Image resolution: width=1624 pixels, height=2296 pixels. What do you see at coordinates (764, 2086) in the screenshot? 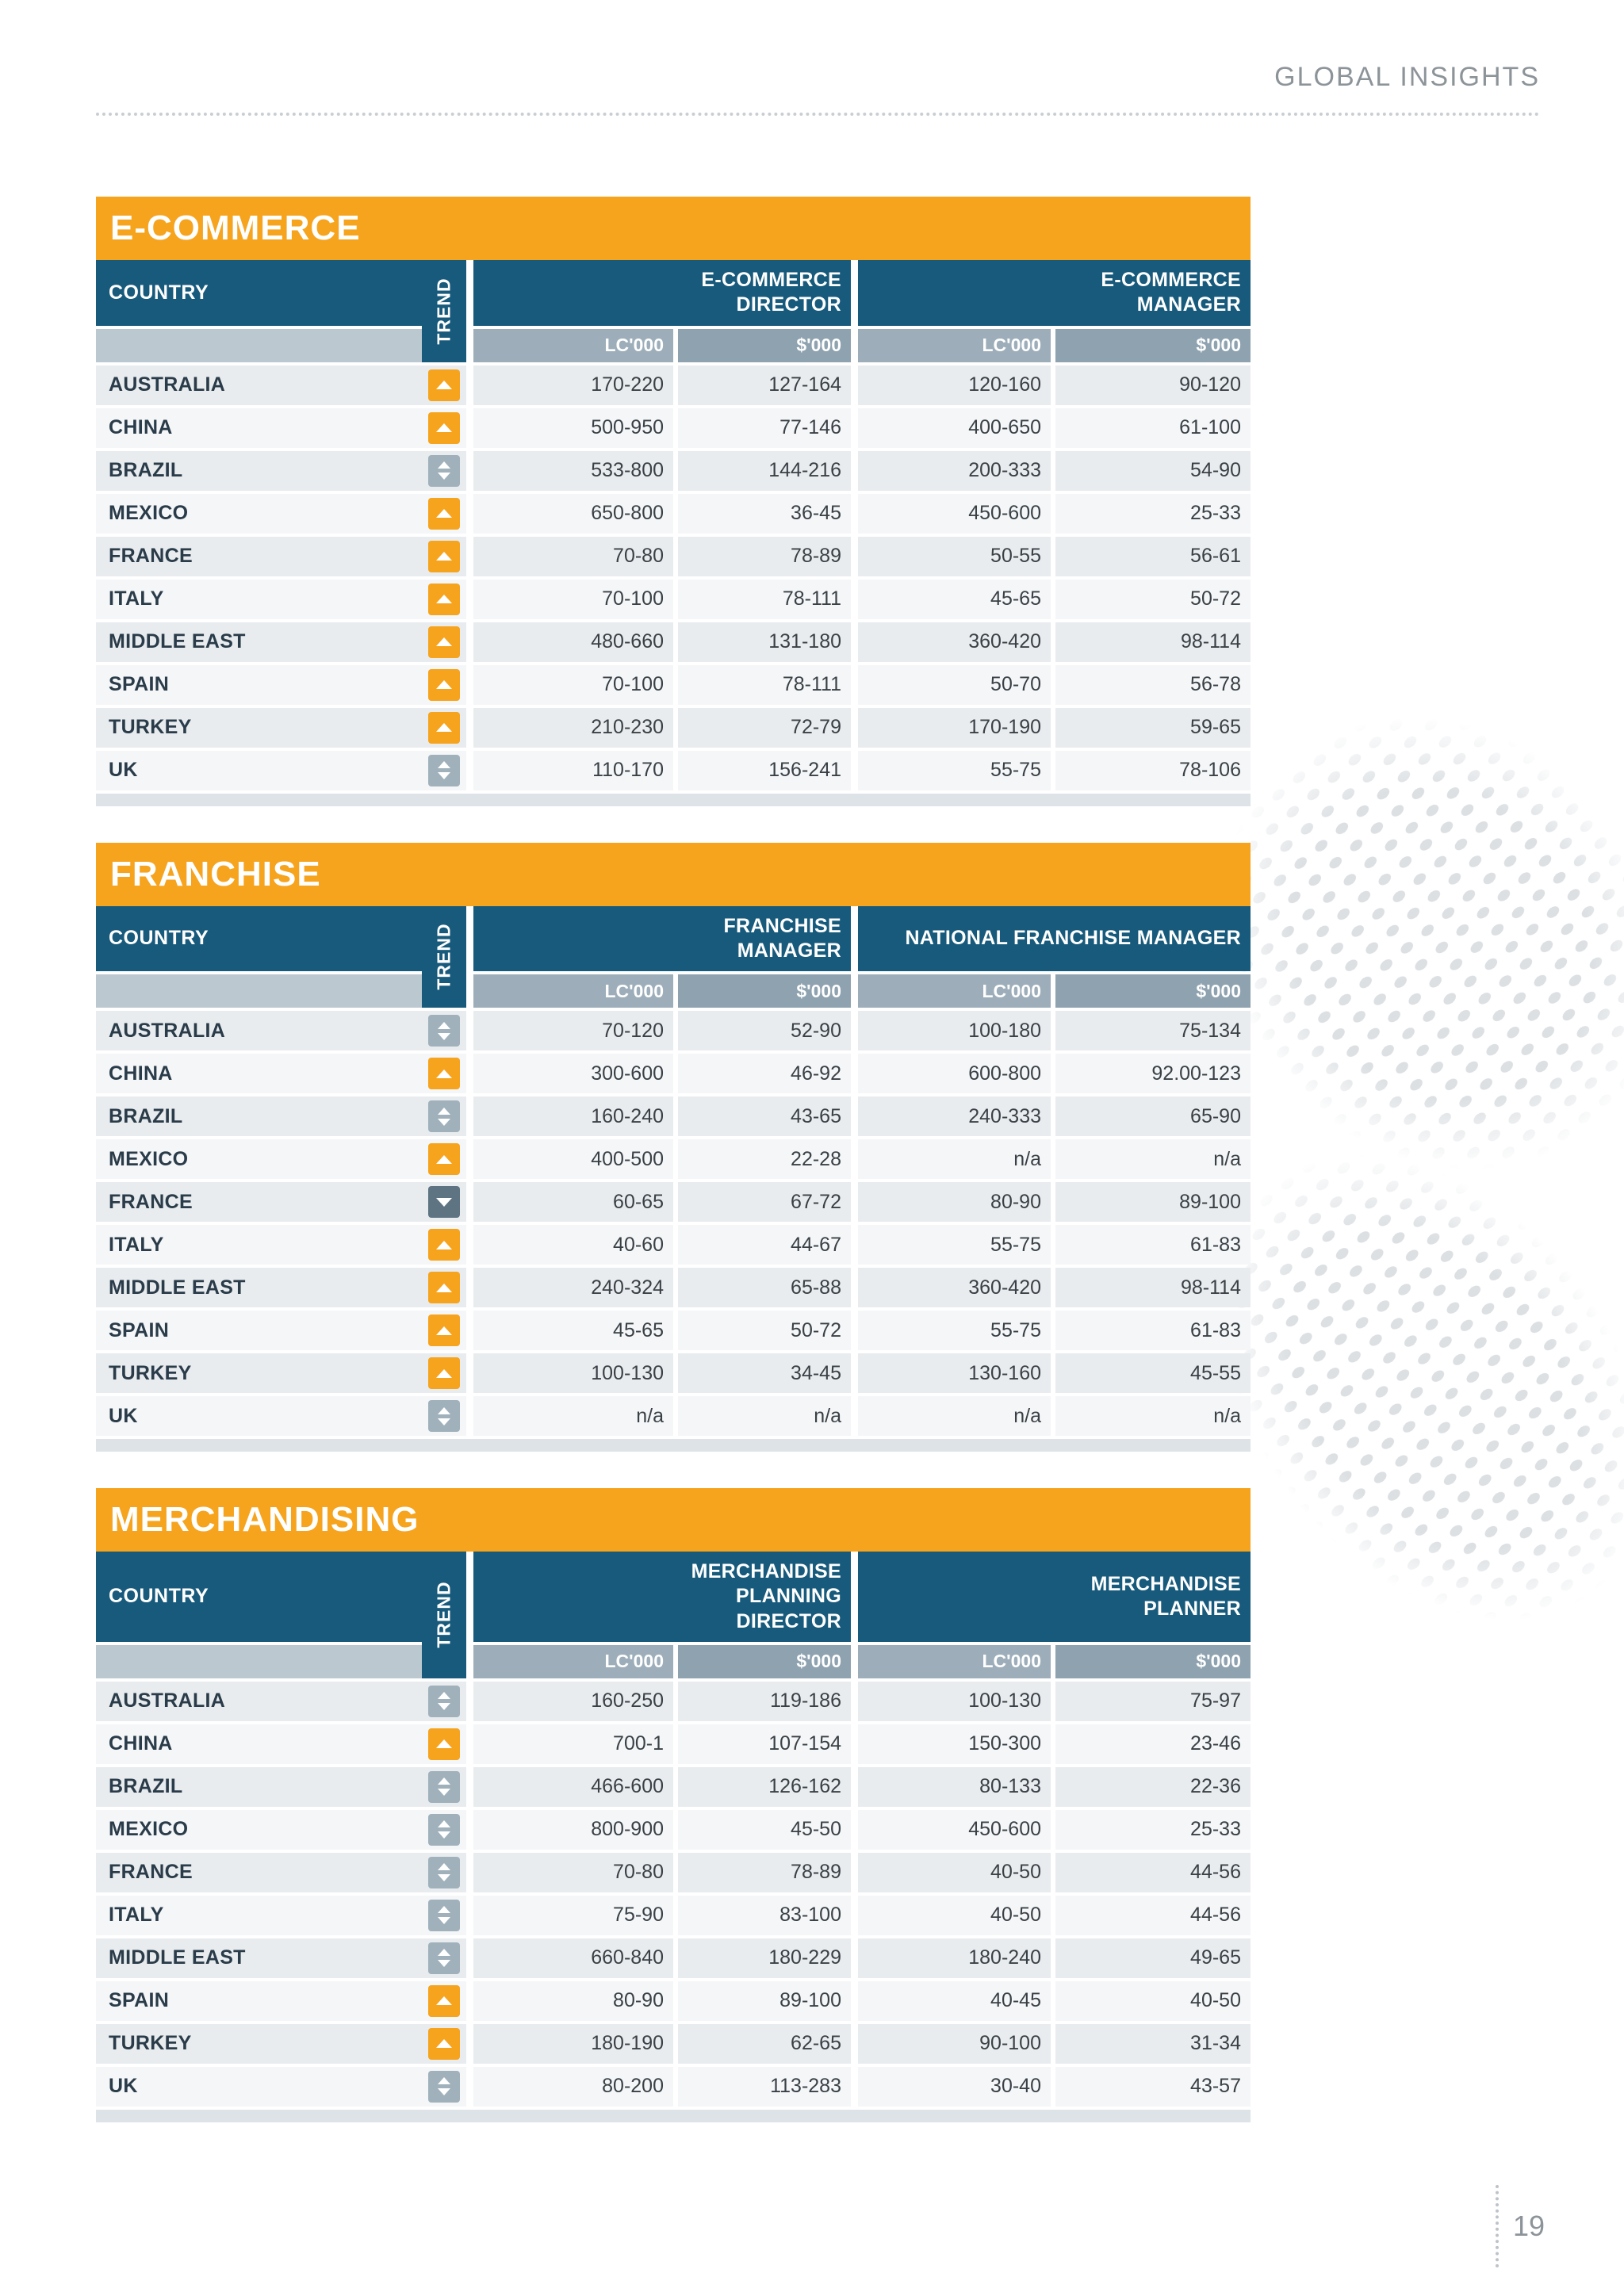
I see `value-cell: 113-283` at bounding box center [764, 2086].